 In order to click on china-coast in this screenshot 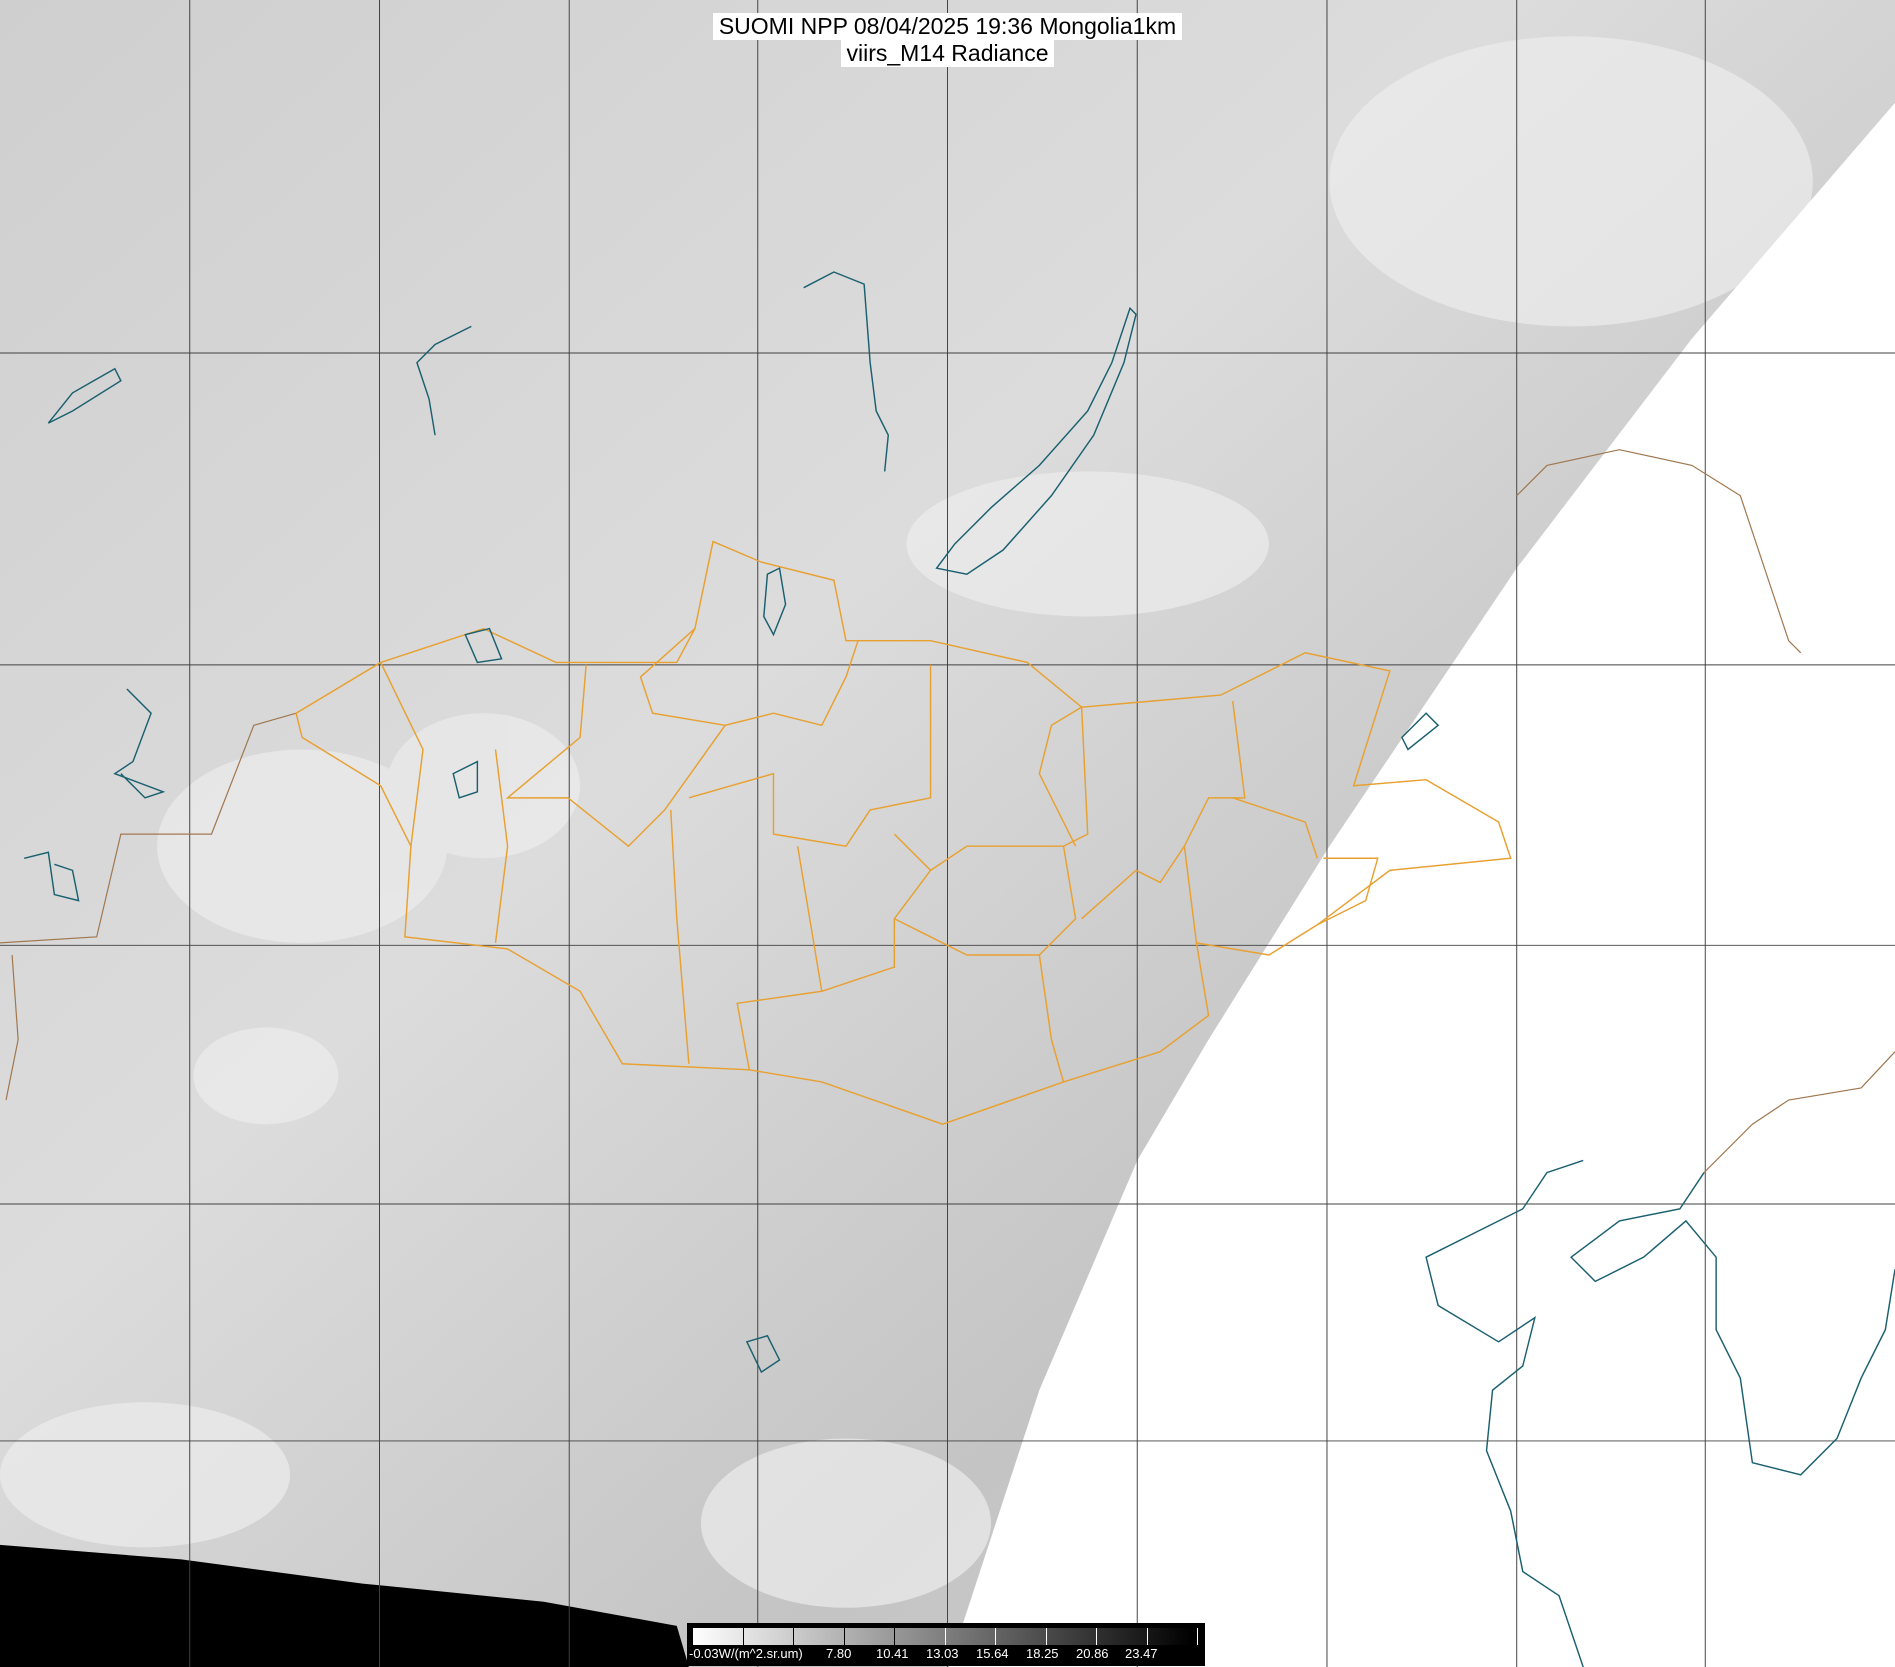, I will do `click(1504, 1413)`.